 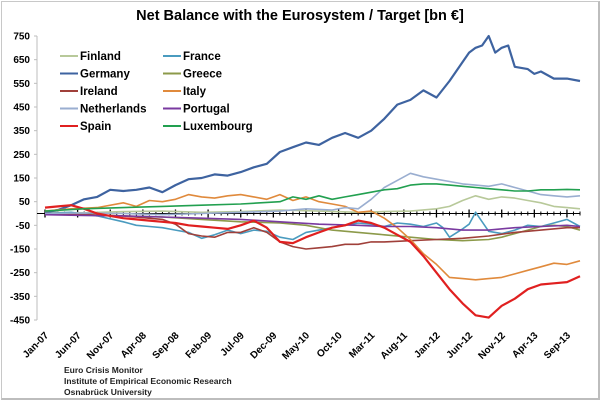 I want to click on x-tick-label: Sep-13, so click(x=557, y=345).